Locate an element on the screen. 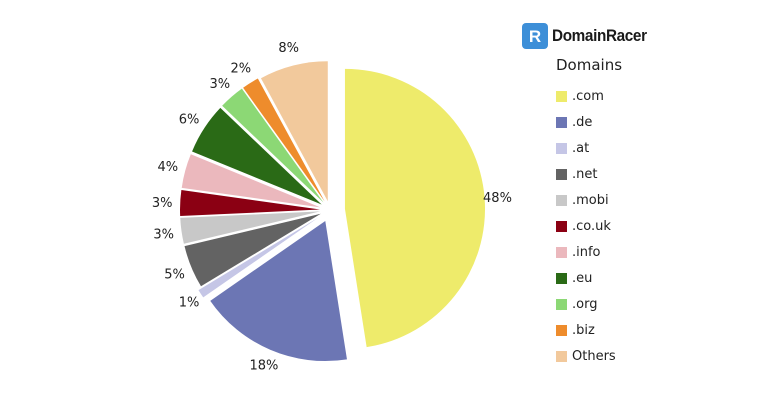 Image resolution: width=780 pixels, height=413 pixels. pie-slice-biz is located at coordinates (284, 140).